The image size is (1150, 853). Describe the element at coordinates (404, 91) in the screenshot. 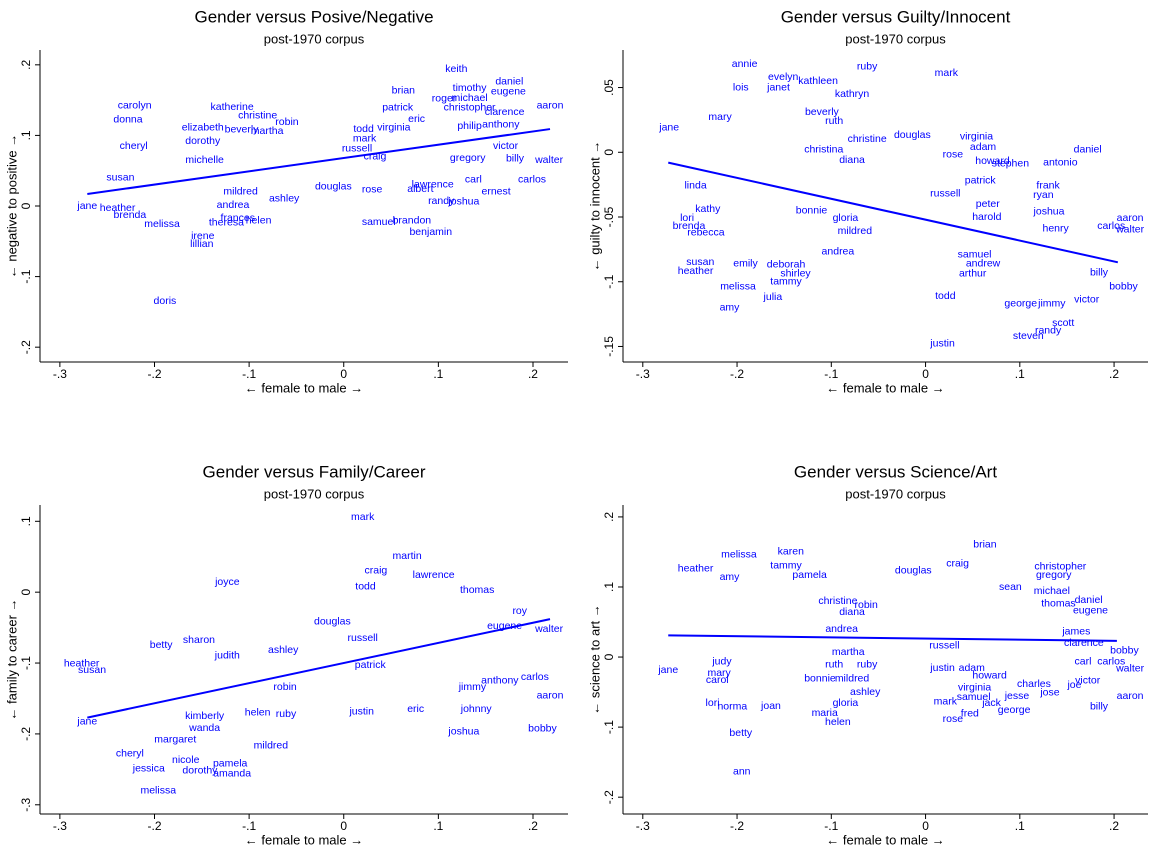

I see `point-label: brian` at that location.